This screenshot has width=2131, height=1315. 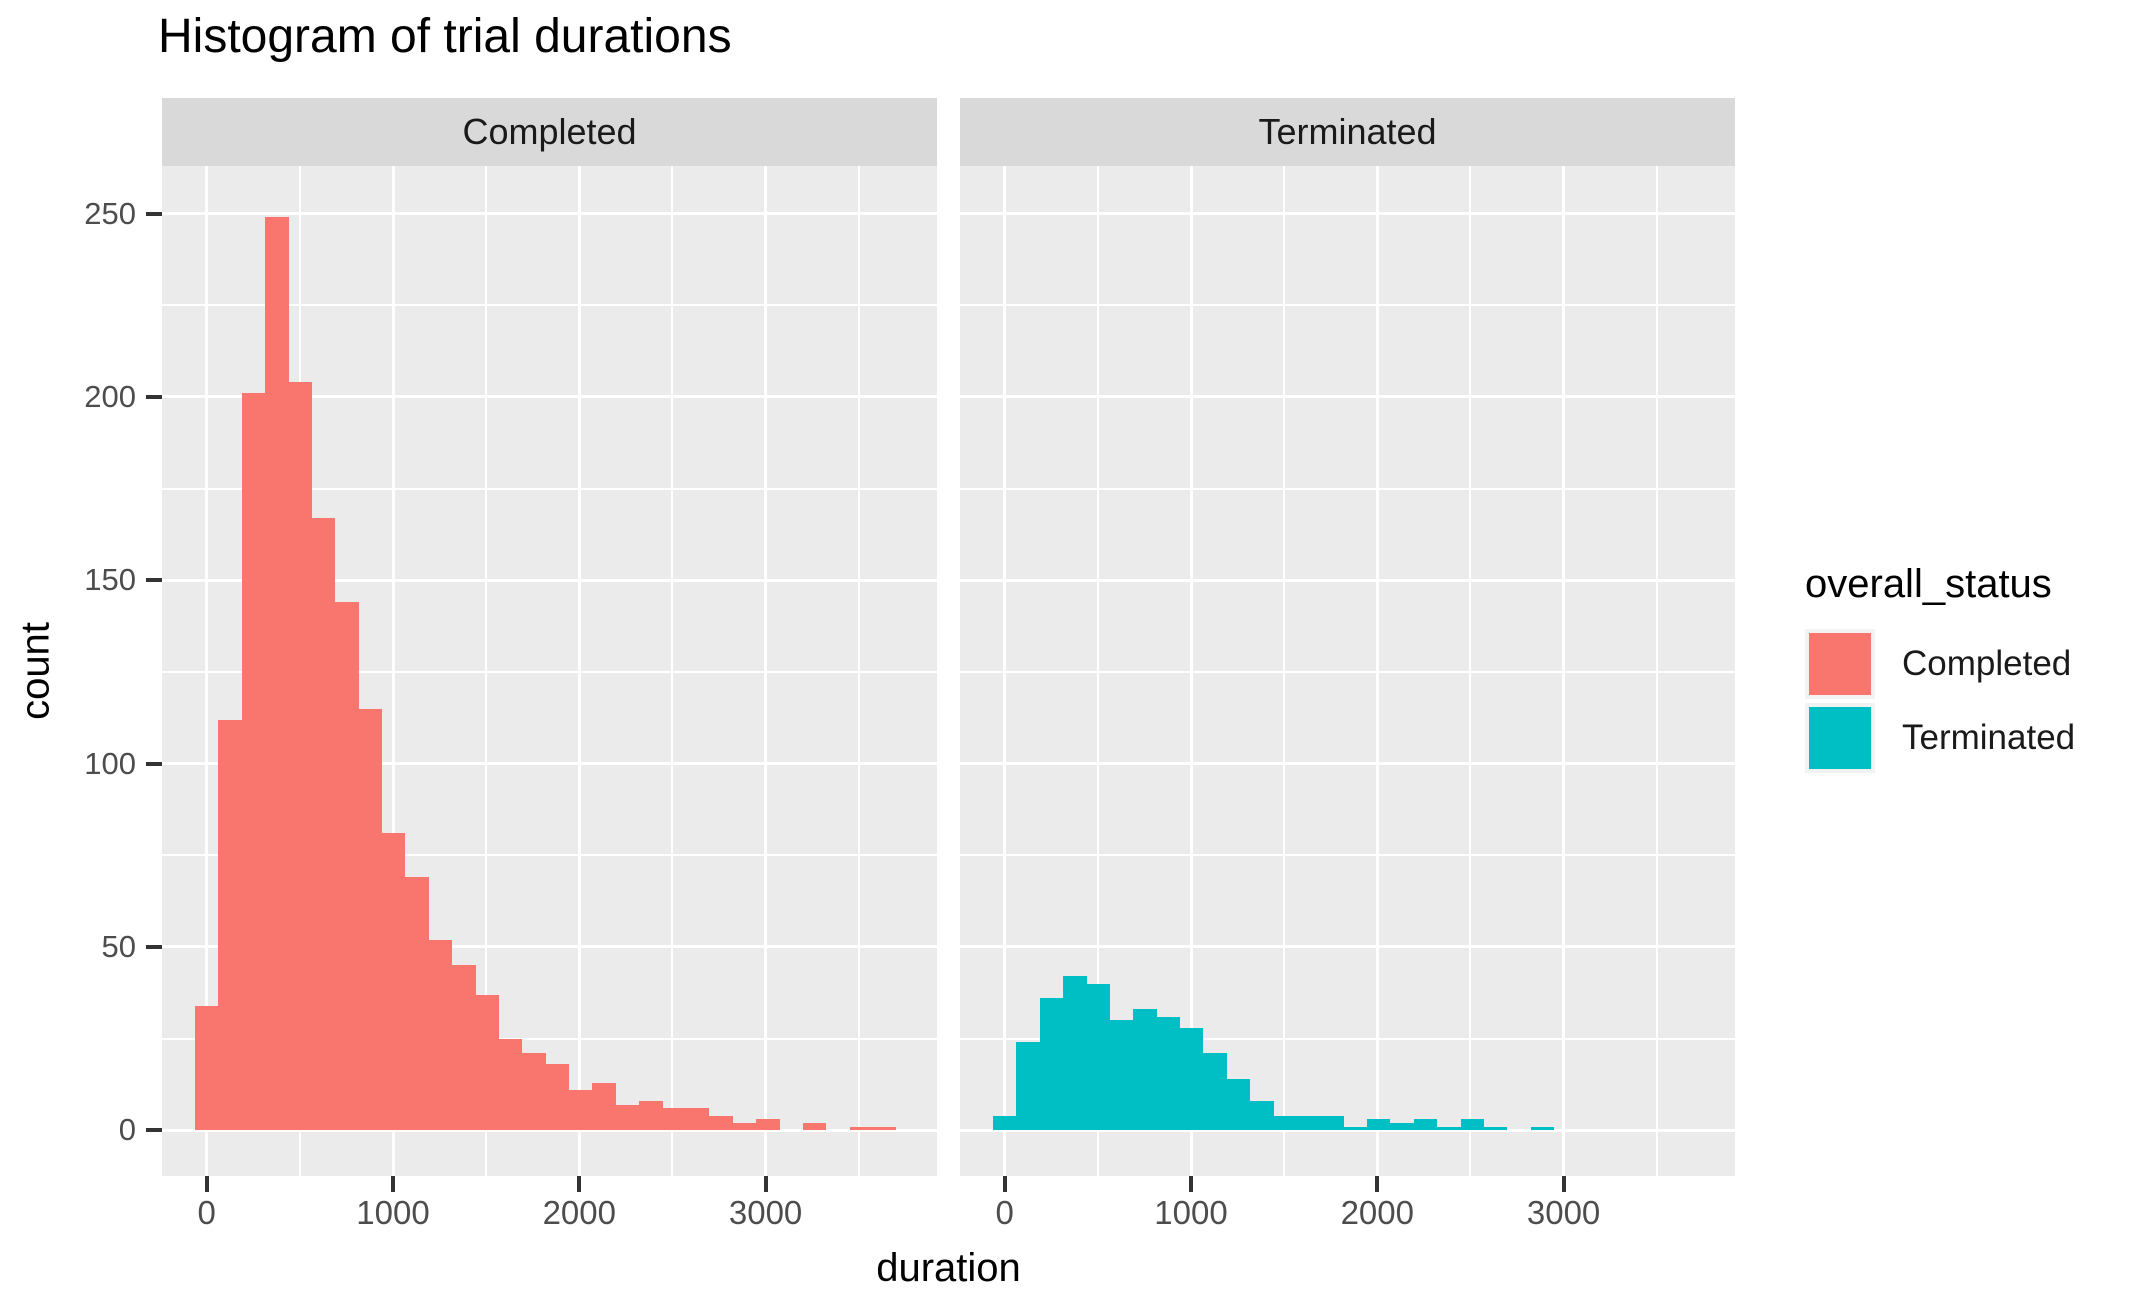 I want to click on y-tick-label: 250, so click(x=110, y=213).